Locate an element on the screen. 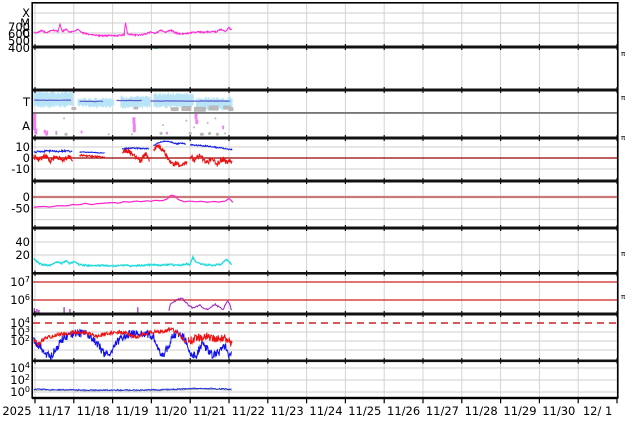 Image resolution: width=634 pixels, height=424 pixels. panel-xray is located at coordinates (325, 25).